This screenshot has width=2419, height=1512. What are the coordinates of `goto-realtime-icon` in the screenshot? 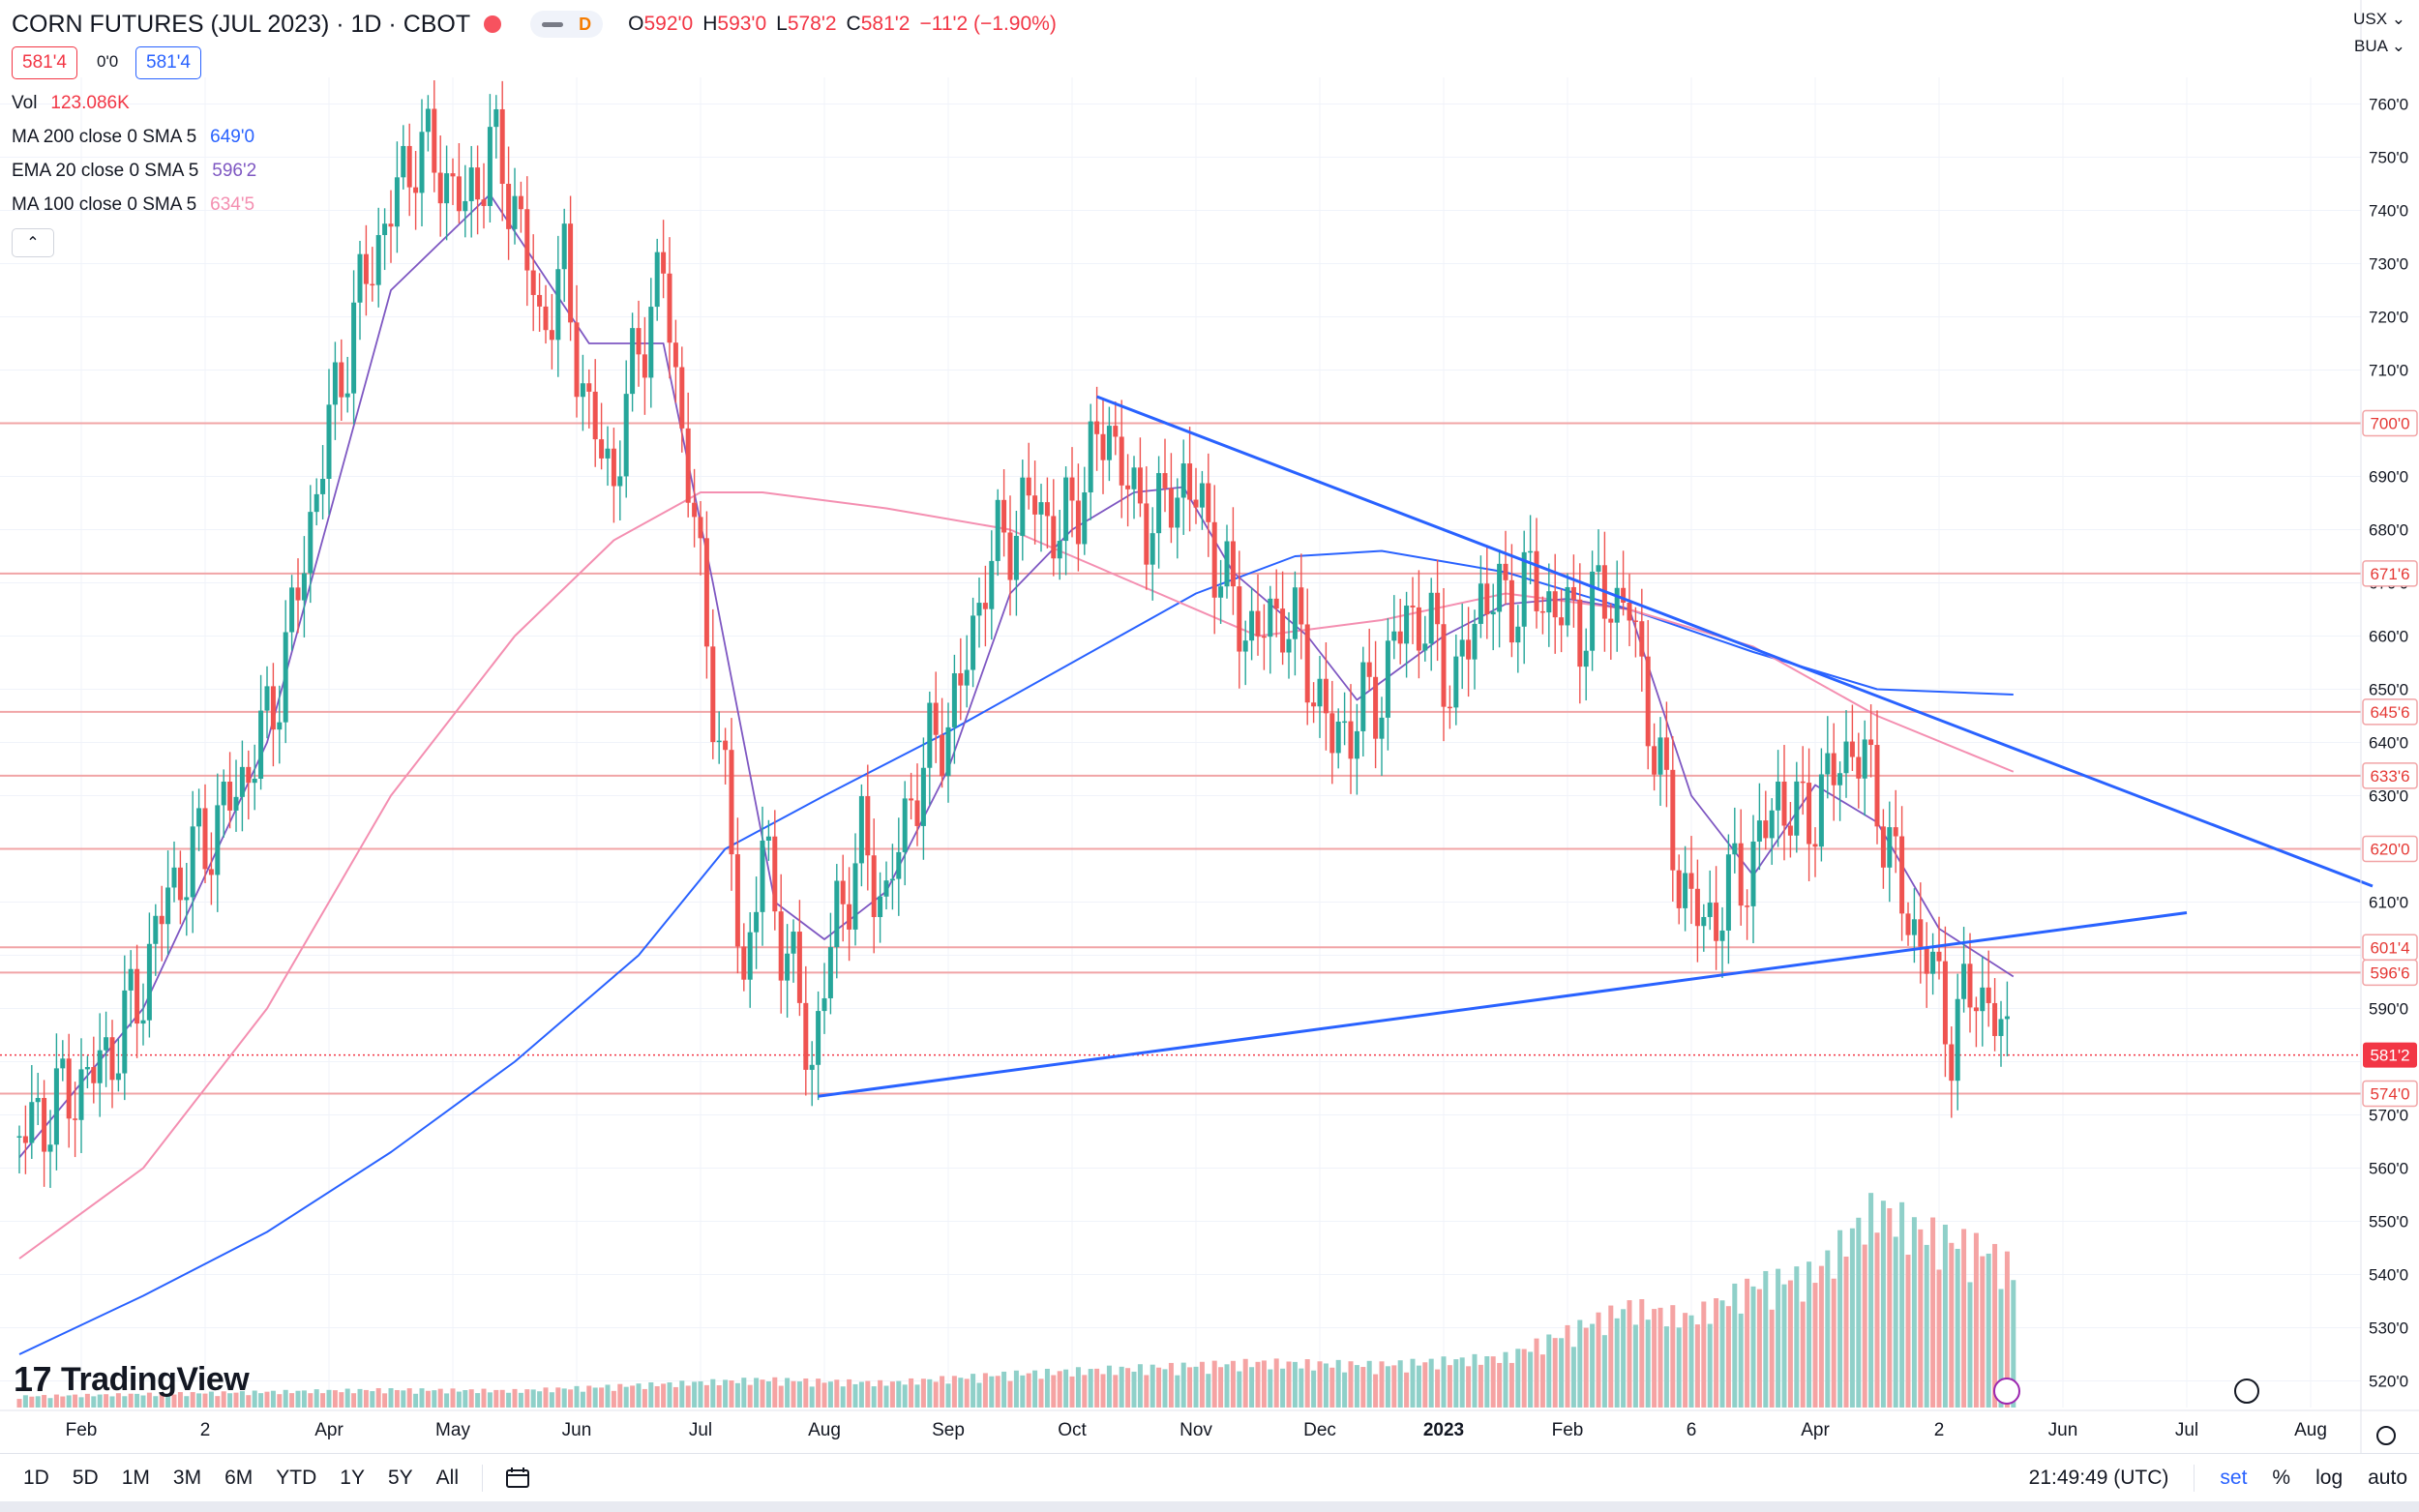 It's located at (2247, 1391).